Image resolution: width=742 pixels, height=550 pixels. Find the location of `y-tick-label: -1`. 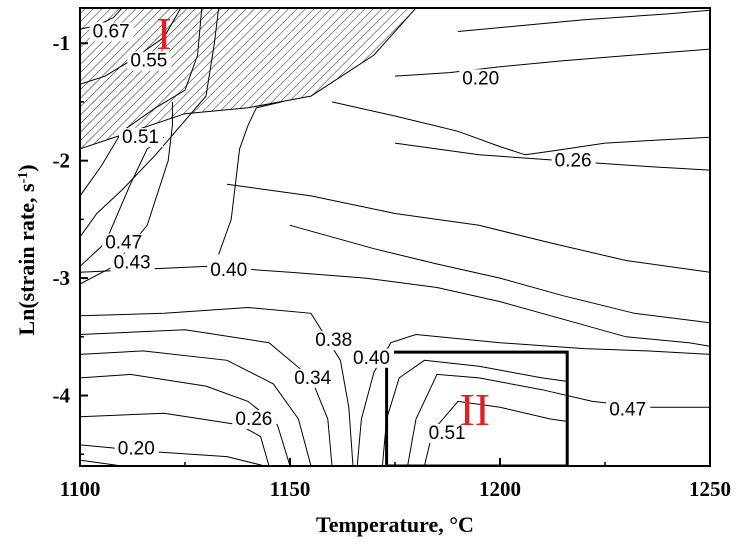

y-tick-label: -1 is located at coordinates (62, 43).